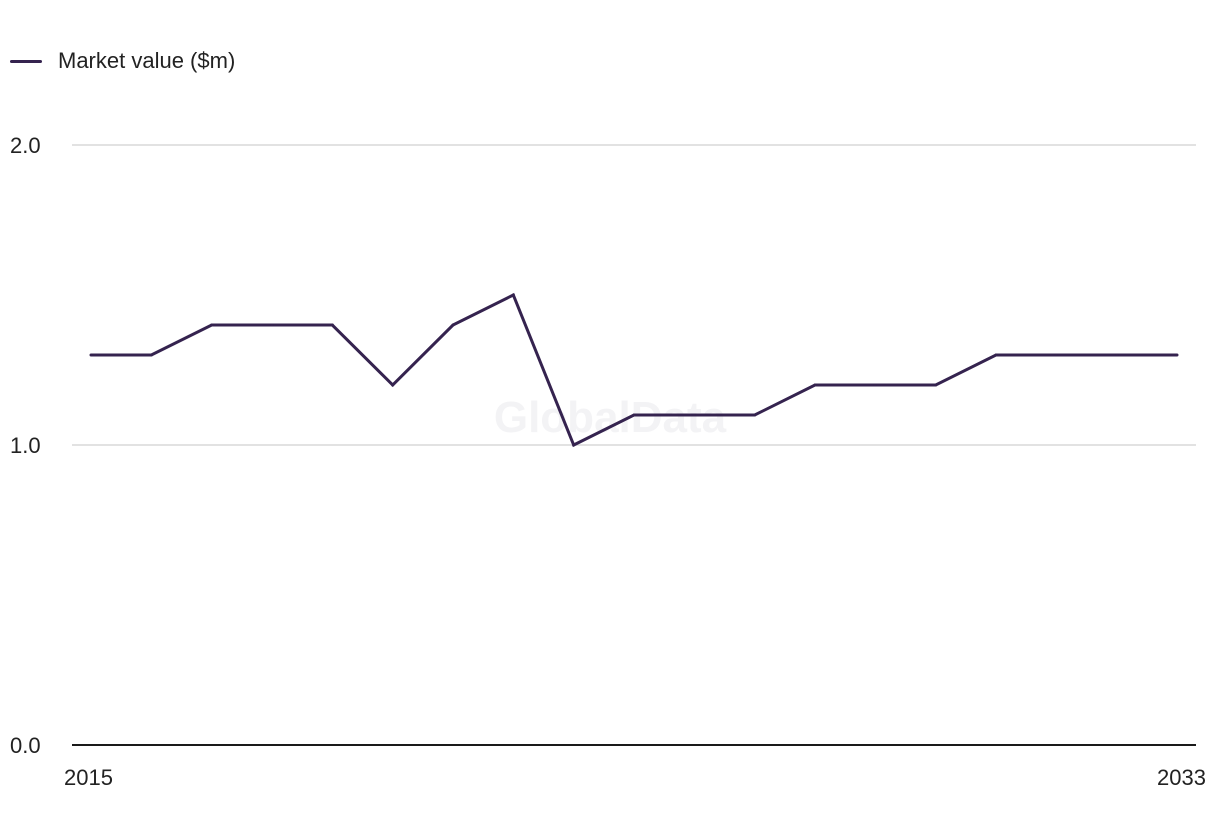 The width and height of the screenshot is (1220, 836). I want to click on y-tick-label: 1.0, so click(25, 445).